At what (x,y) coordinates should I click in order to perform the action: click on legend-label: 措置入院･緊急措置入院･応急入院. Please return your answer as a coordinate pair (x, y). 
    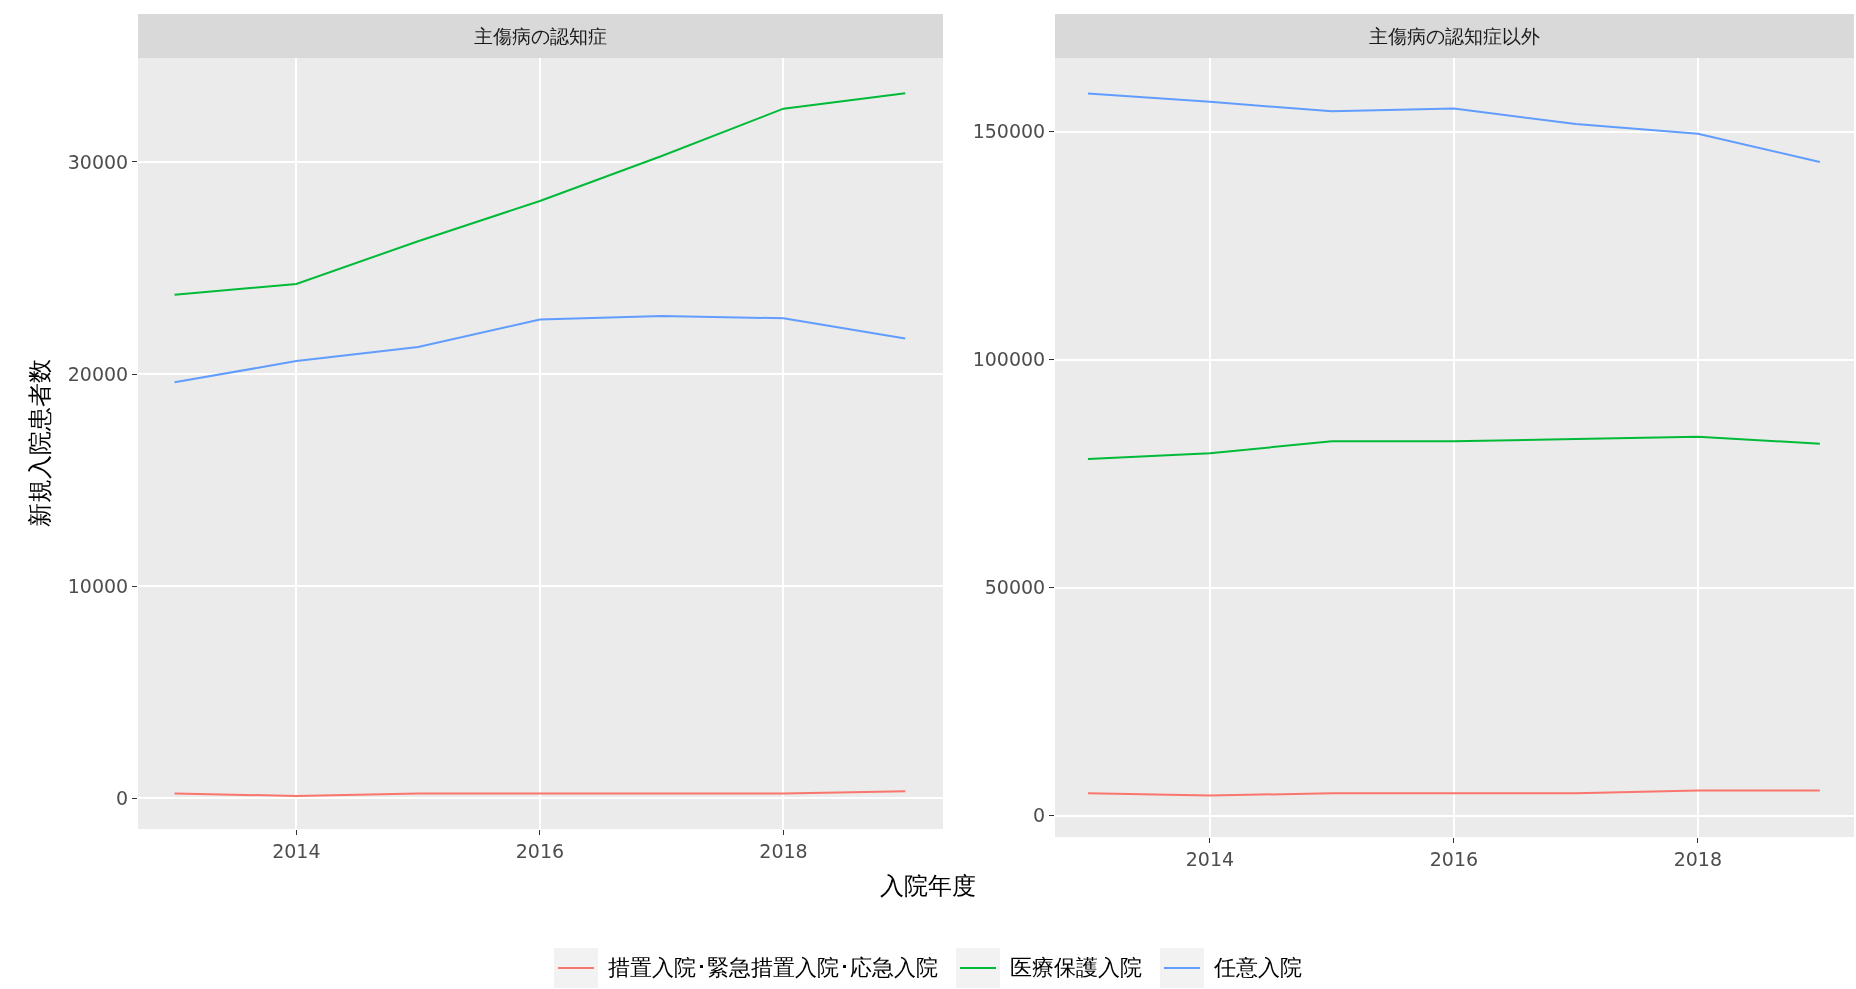
    Looking at the image, I should click on (773, 968).